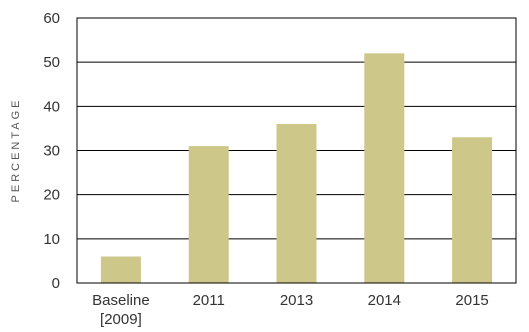 This screenshot has height=332, width=529. What do you see at coordinates (51, 106) in the screenshot?
I see `y-tick-label: 40` at bounding box center [51, 106].